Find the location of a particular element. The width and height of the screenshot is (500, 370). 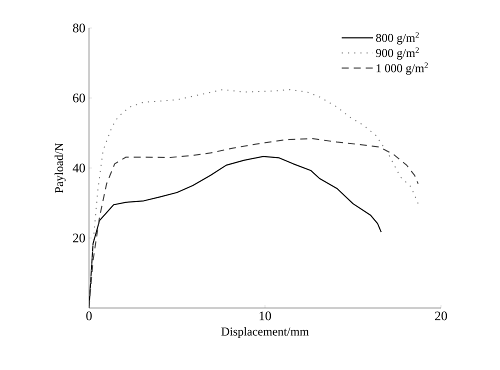

legend-label: 900 g/m$^{2}$ is located at coordinates (397, 53).